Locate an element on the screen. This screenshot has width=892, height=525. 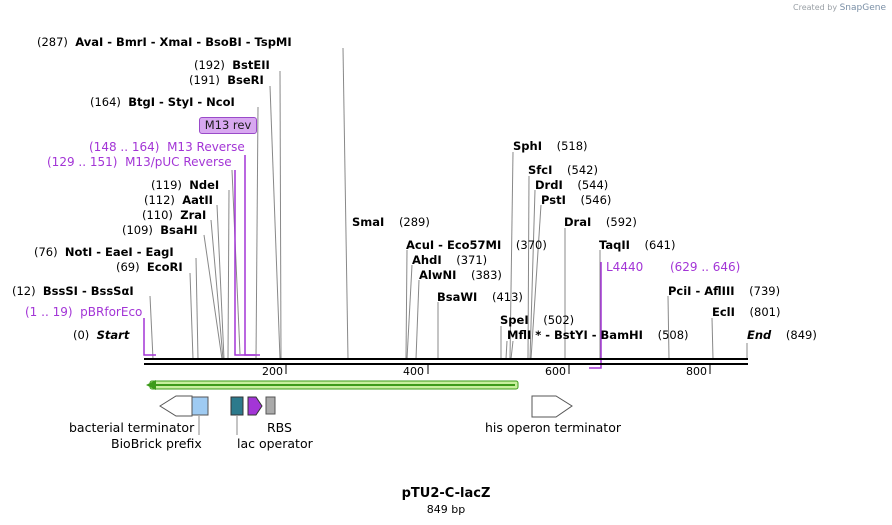
site-label-287: (287) AvaI - BmrI - XmaI - BsoBI - TspMI is located at coordinates (164, 42).